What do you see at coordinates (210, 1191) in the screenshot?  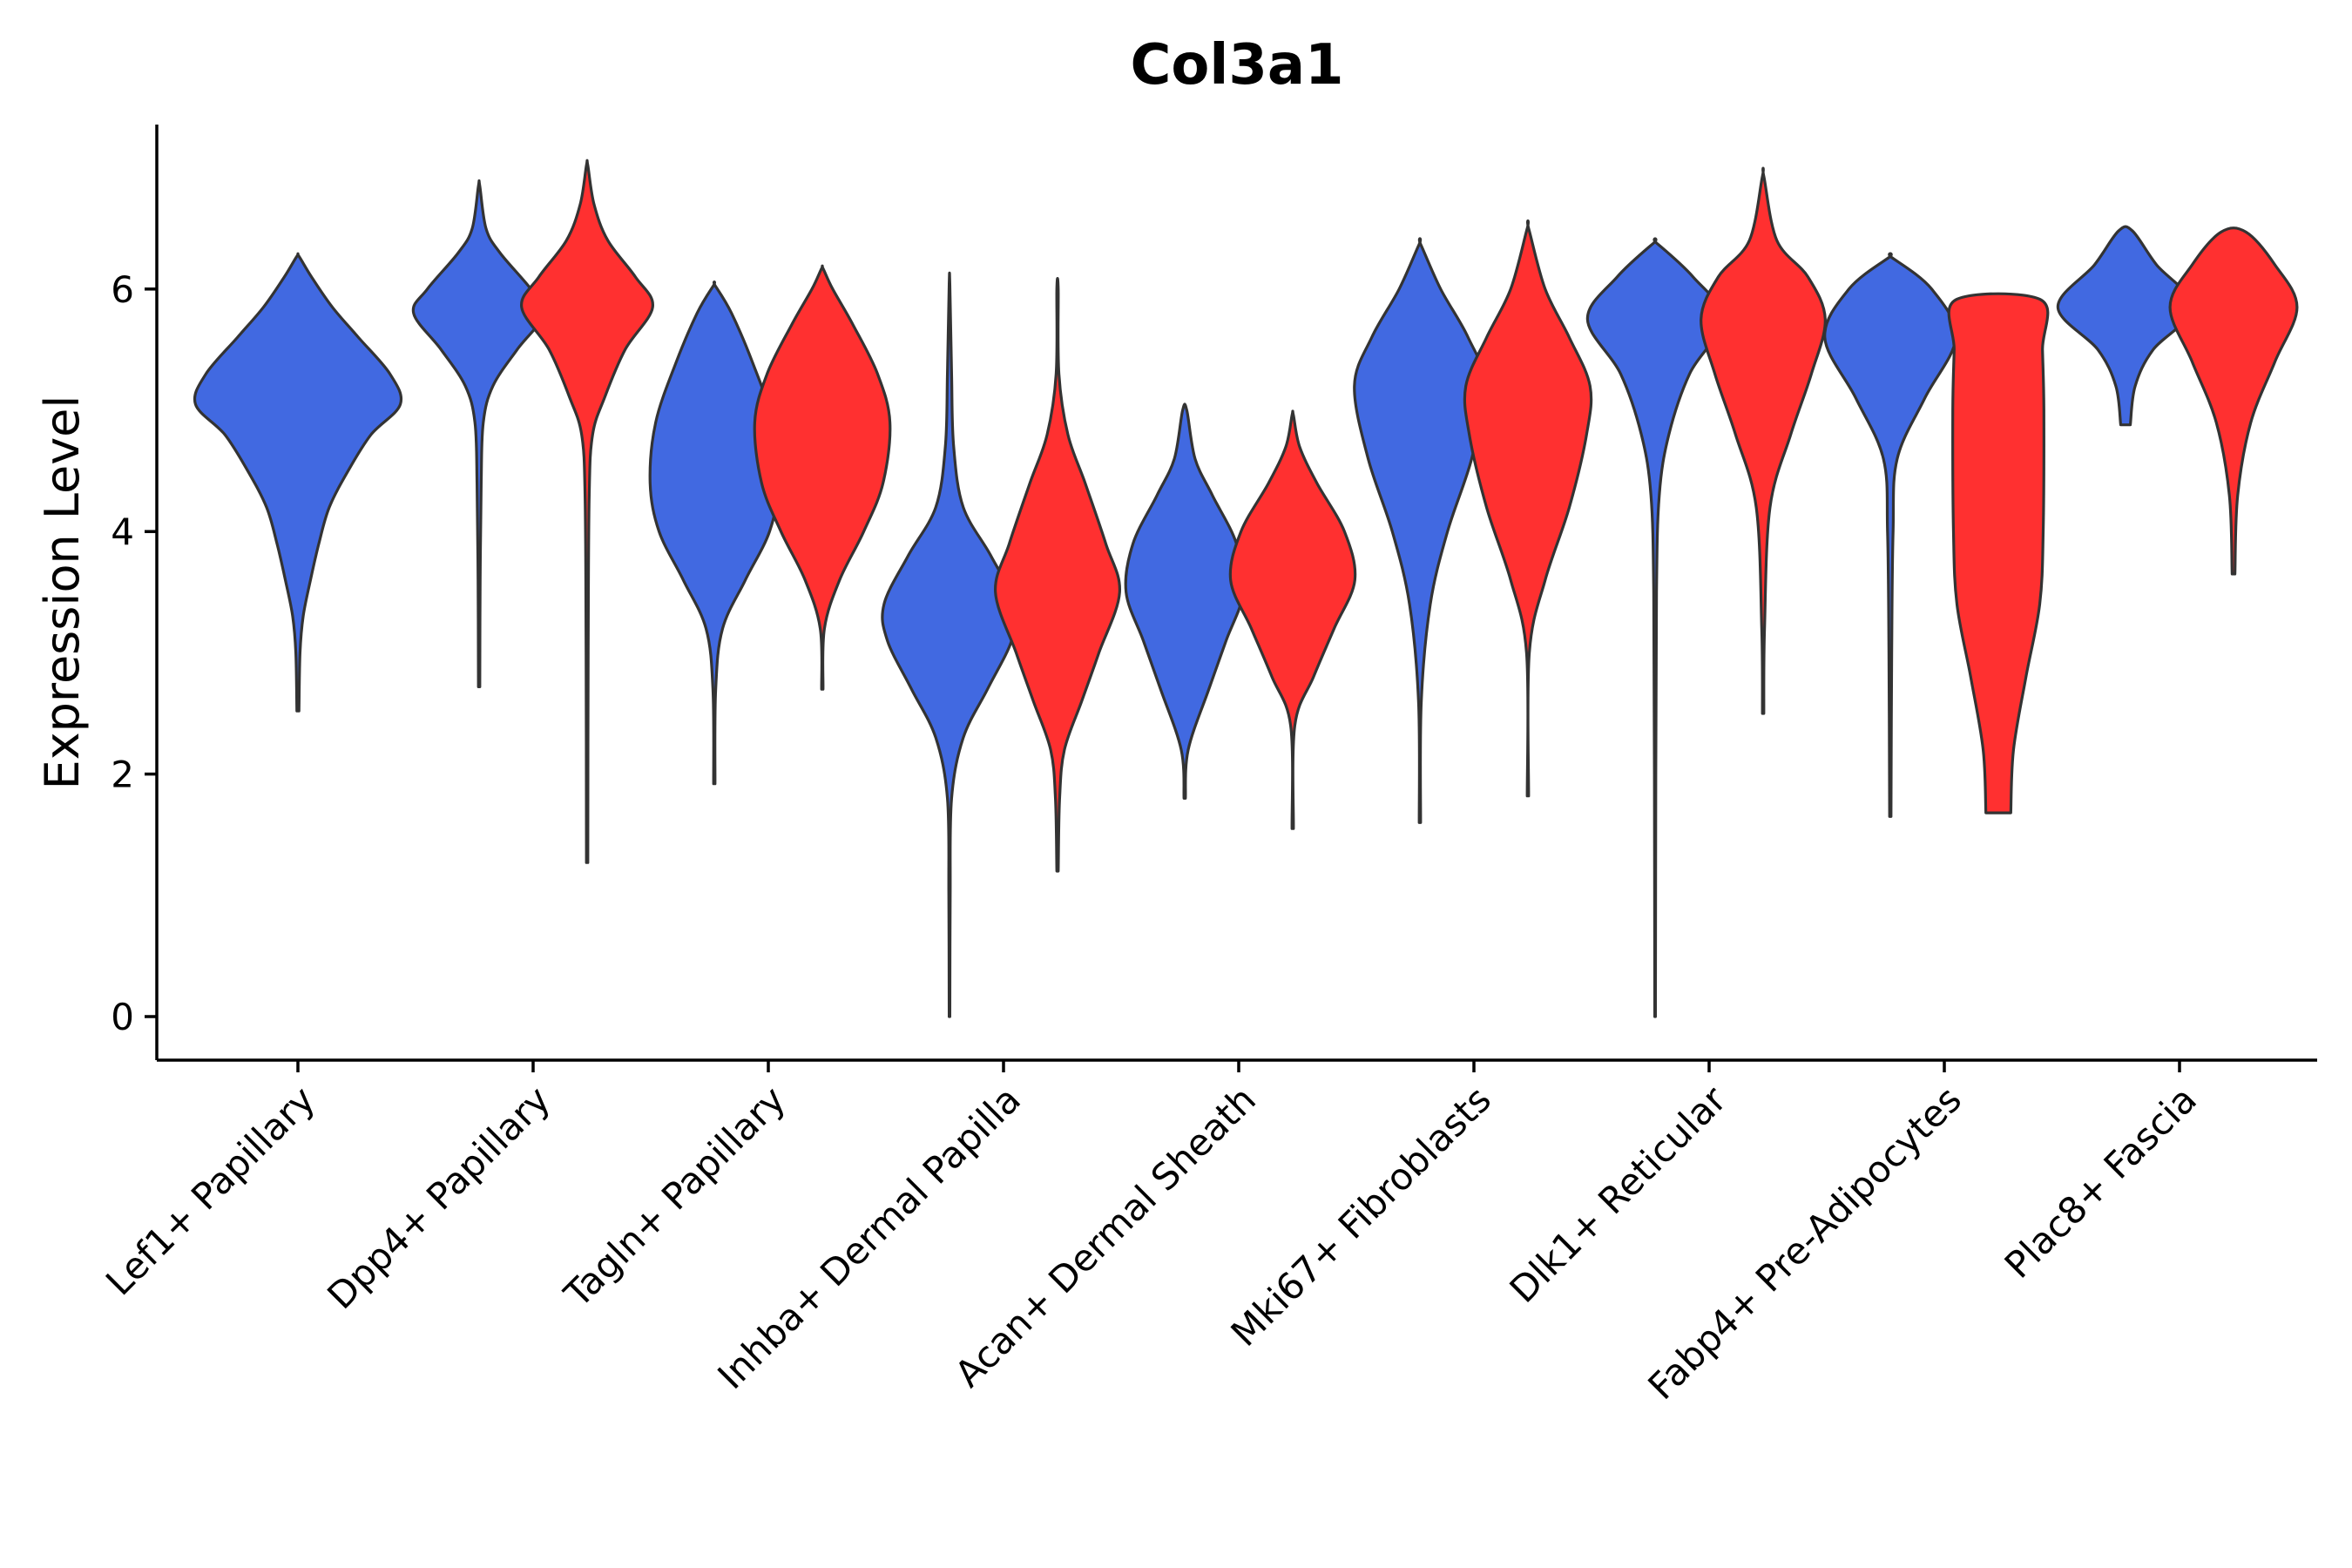 I see `x-tick-label-lef1-papillary: Lef1+ Papillary` at bounding box center [210, 1191].